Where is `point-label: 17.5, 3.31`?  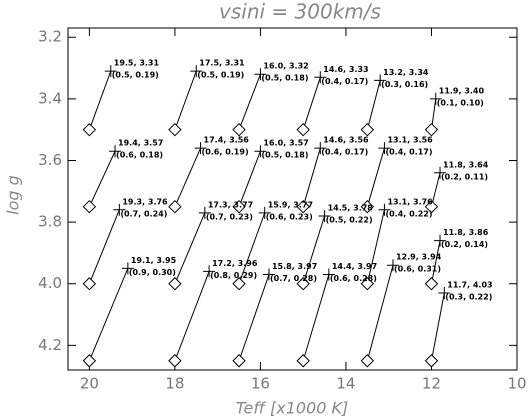 point-label: 17.5, 3.31 is located at coordinates (222, 63).